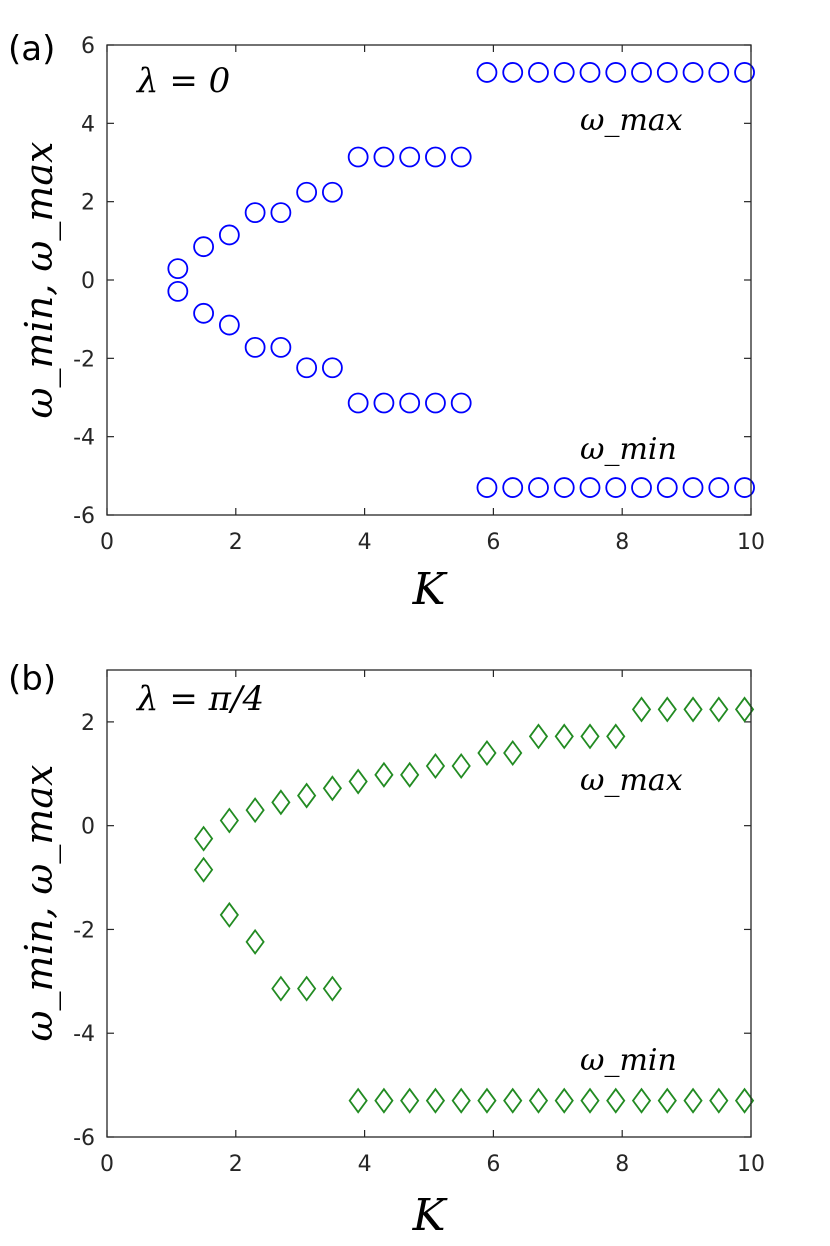 The height and width of the screenshot is (1246, 830). I want to click on panel-b-label: (b), so click(32, 679).